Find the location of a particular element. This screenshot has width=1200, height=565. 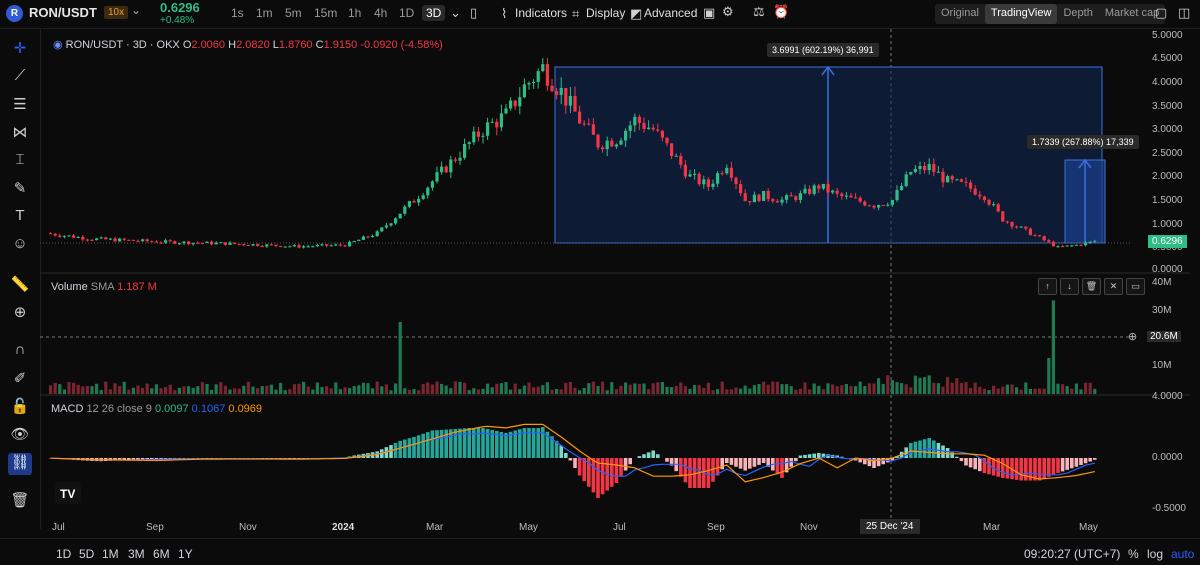

view-market-cap: Market cap is located at coordinates (1132, 13).